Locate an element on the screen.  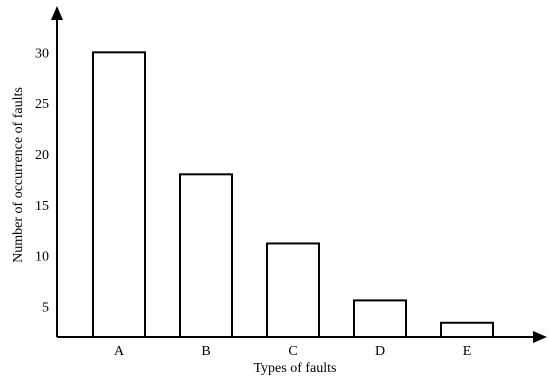
y-tick-label-10: 10 is located at coordinates (42, 257).